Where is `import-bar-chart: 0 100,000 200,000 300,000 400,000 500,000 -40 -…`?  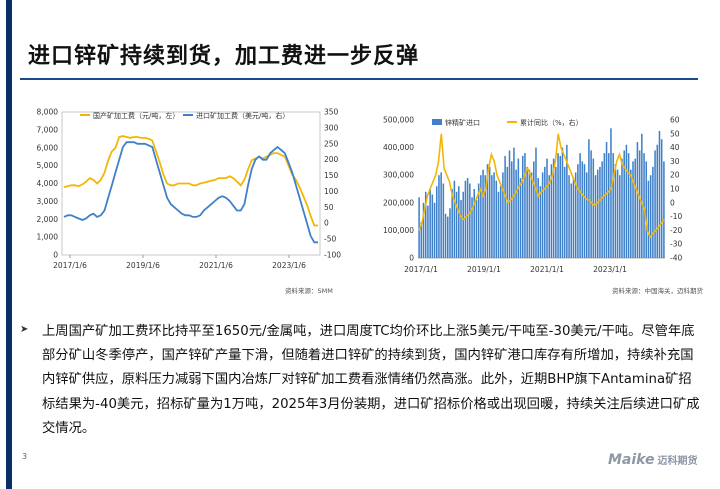 import-bar-chart: 0 100,000 200,000 300,000 400,000 500,000 -40 -… is located at coordinates (532, 195).